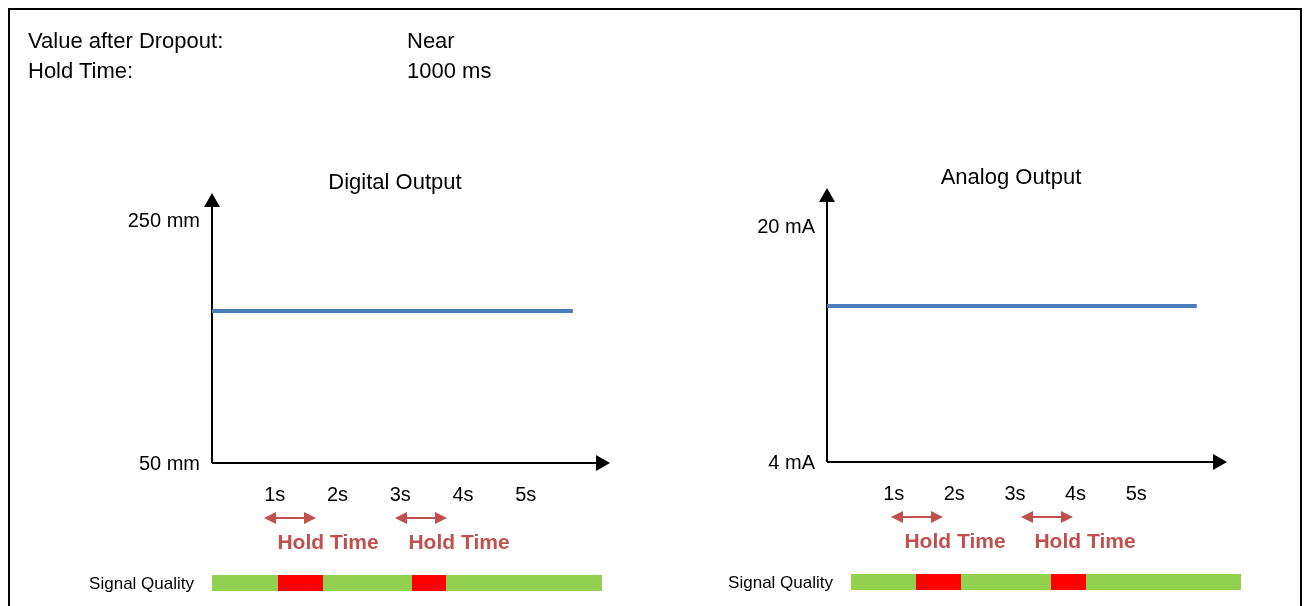 The image size is (1307, 606). Describe the element at coordinates (81, 70) in the screenshot. I see `text: Hold Time:` at that location.